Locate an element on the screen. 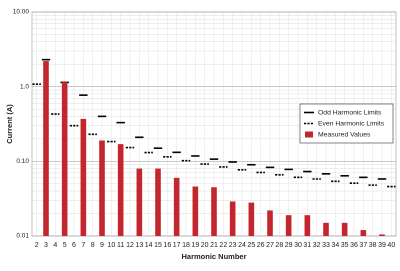 The image size is (400, 271). x-tick-label: 34 is located at coordinates (335, 245).